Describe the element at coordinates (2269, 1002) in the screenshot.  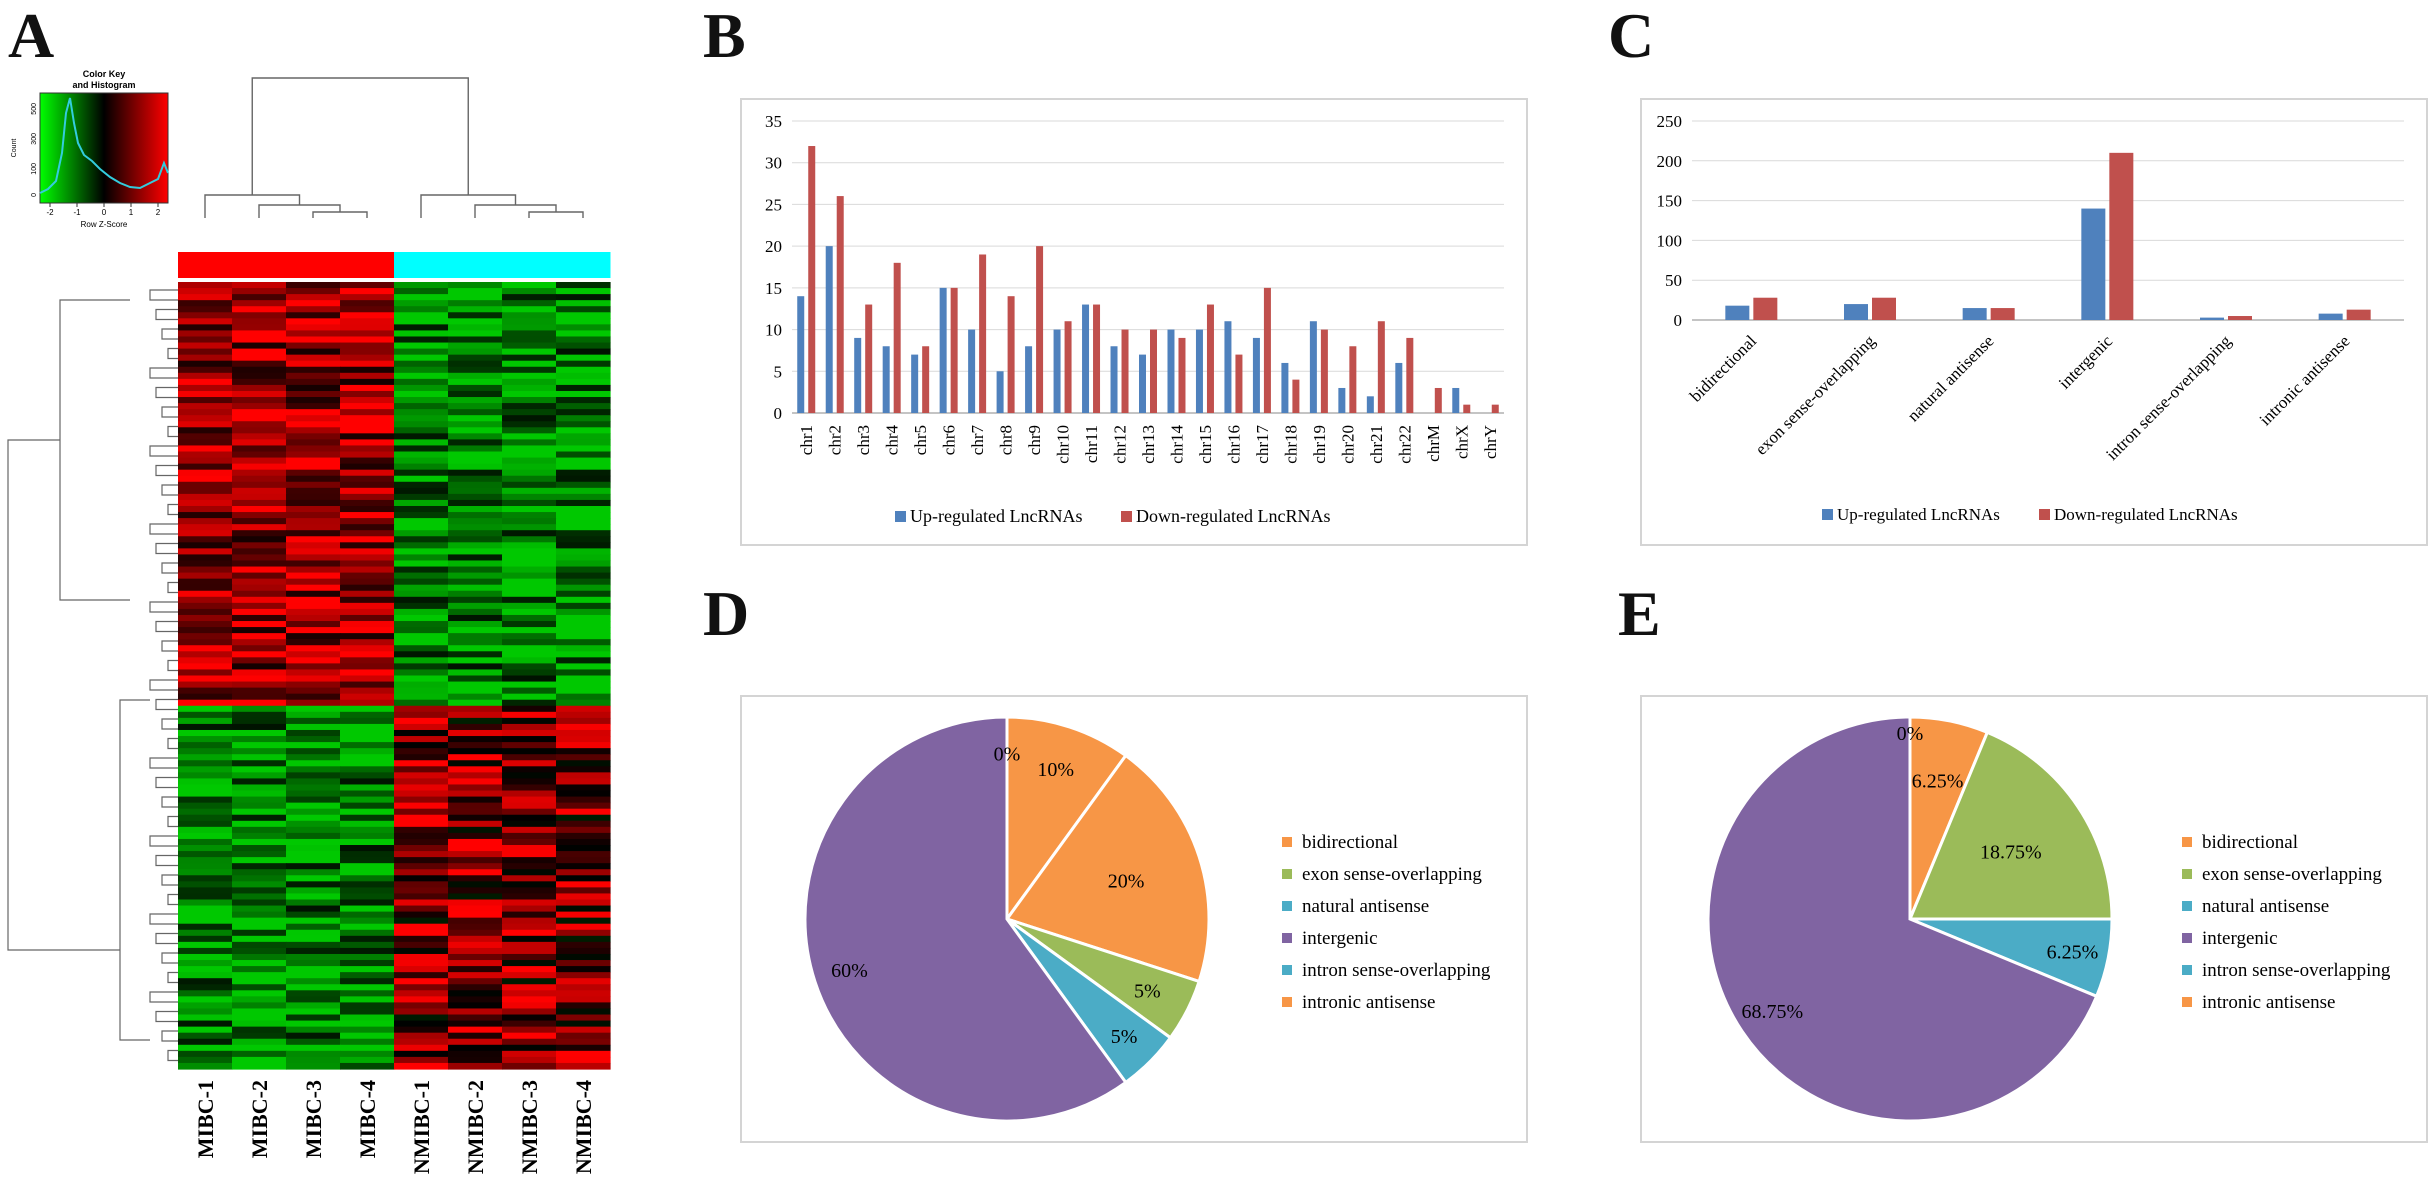
I see `legend-label: intronic antisense` at that location.